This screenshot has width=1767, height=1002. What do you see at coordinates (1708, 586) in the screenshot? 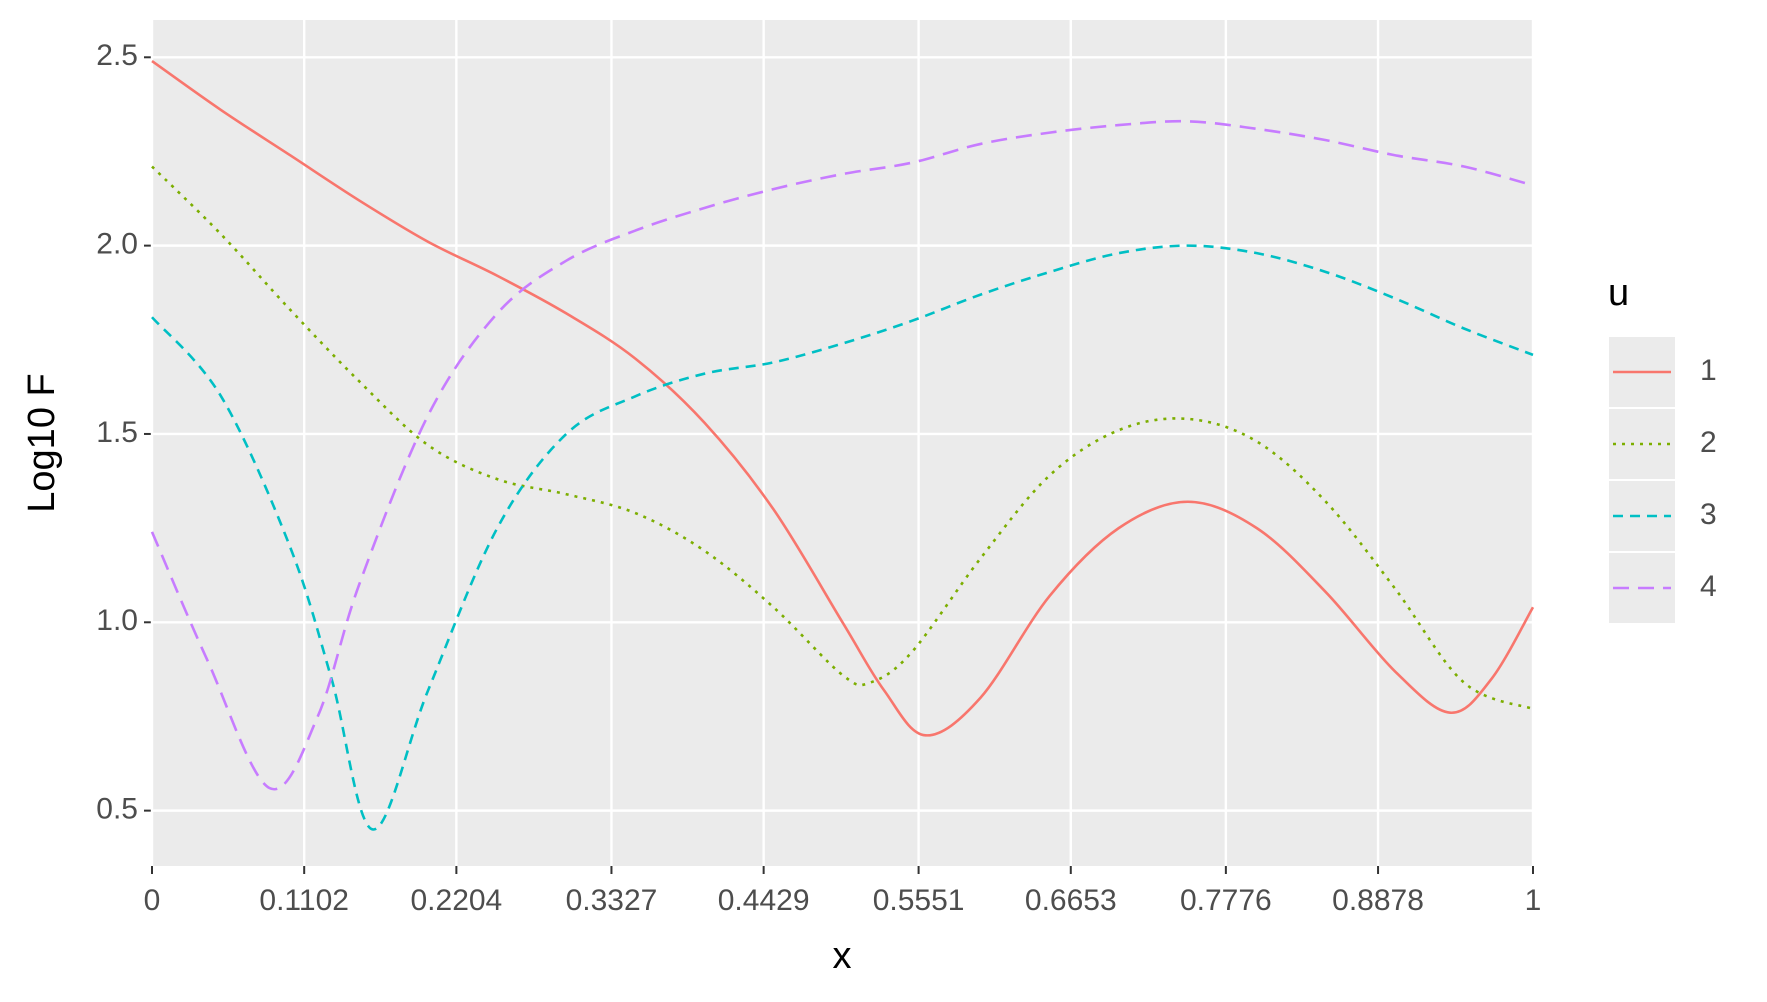
I see `legend-label: 4` at bounding box center [1708, 586].